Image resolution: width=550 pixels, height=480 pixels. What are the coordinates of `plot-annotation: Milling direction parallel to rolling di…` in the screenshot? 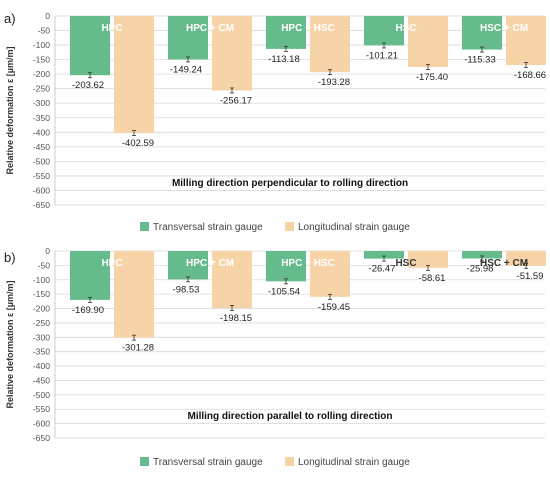 It's located at (289, 416).